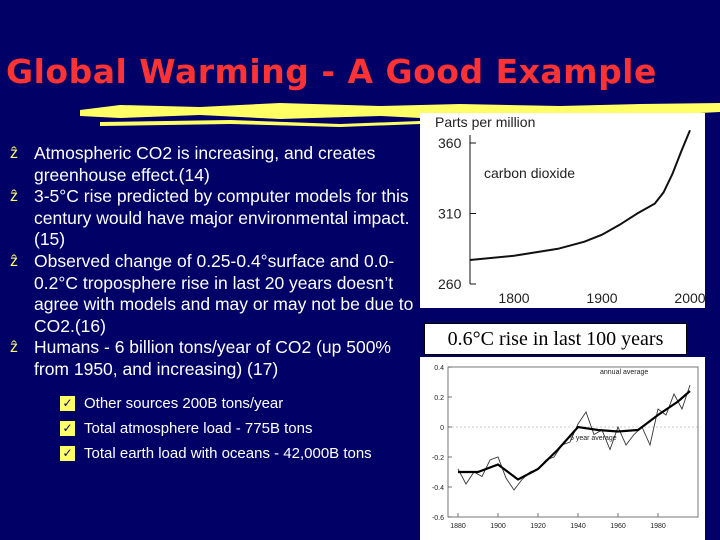  I want to click on temperature-caption: 0.6°C rise in last 100 years, so click(555, 339).